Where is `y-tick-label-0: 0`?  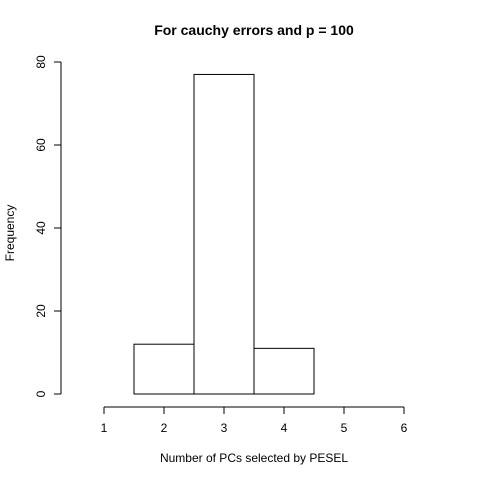
y-tick-label-0: 0 is located at coordinates (41, 393).